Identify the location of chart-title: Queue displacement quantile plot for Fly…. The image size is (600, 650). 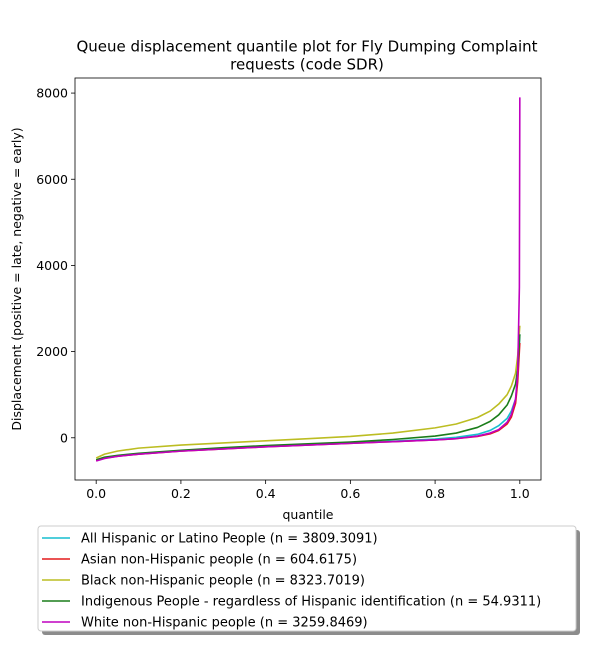
(306, 56).